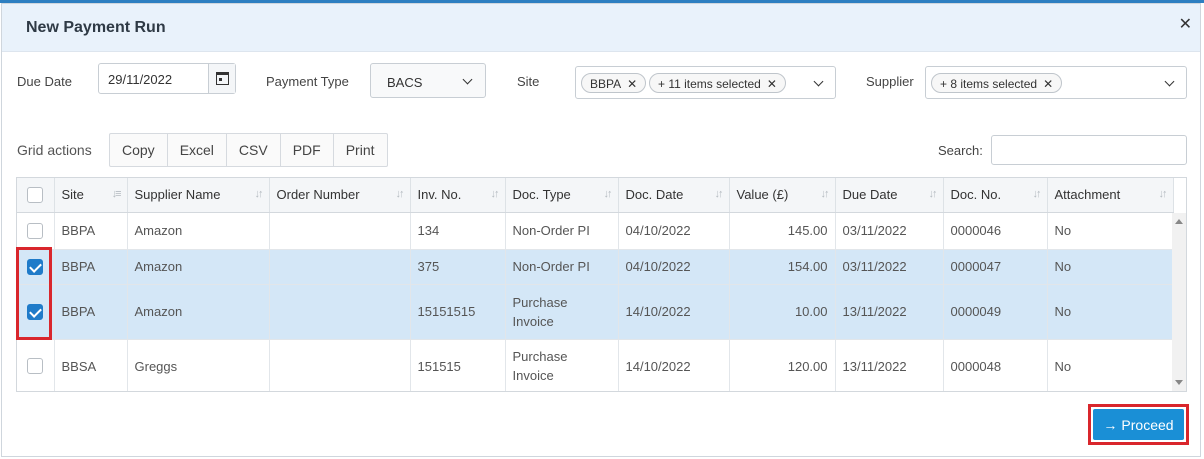 The height and width of the screenshot is (459, 1204). Describe the element at coordinates (140, 79) in the screenshot. I see `due-date-value: 29/11/2022` at that location.